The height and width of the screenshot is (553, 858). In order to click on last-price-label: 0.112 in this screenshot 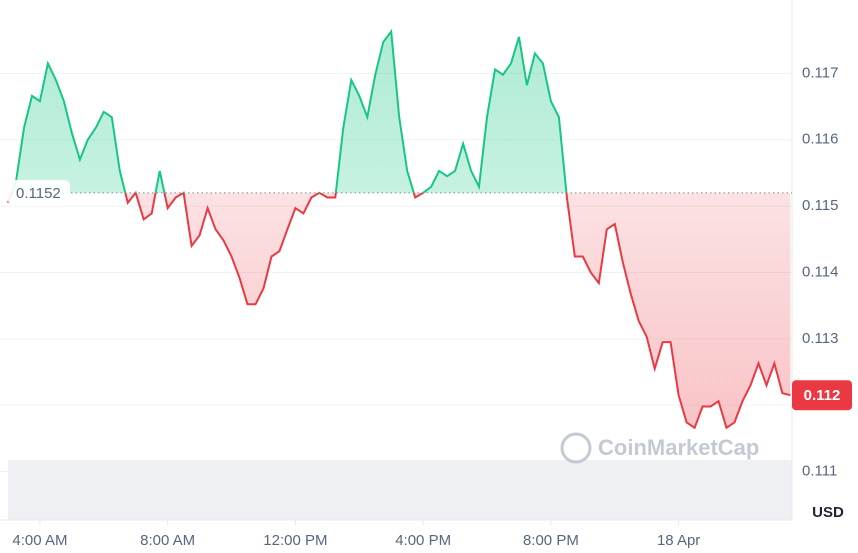, I will do `click(822, 395)`.